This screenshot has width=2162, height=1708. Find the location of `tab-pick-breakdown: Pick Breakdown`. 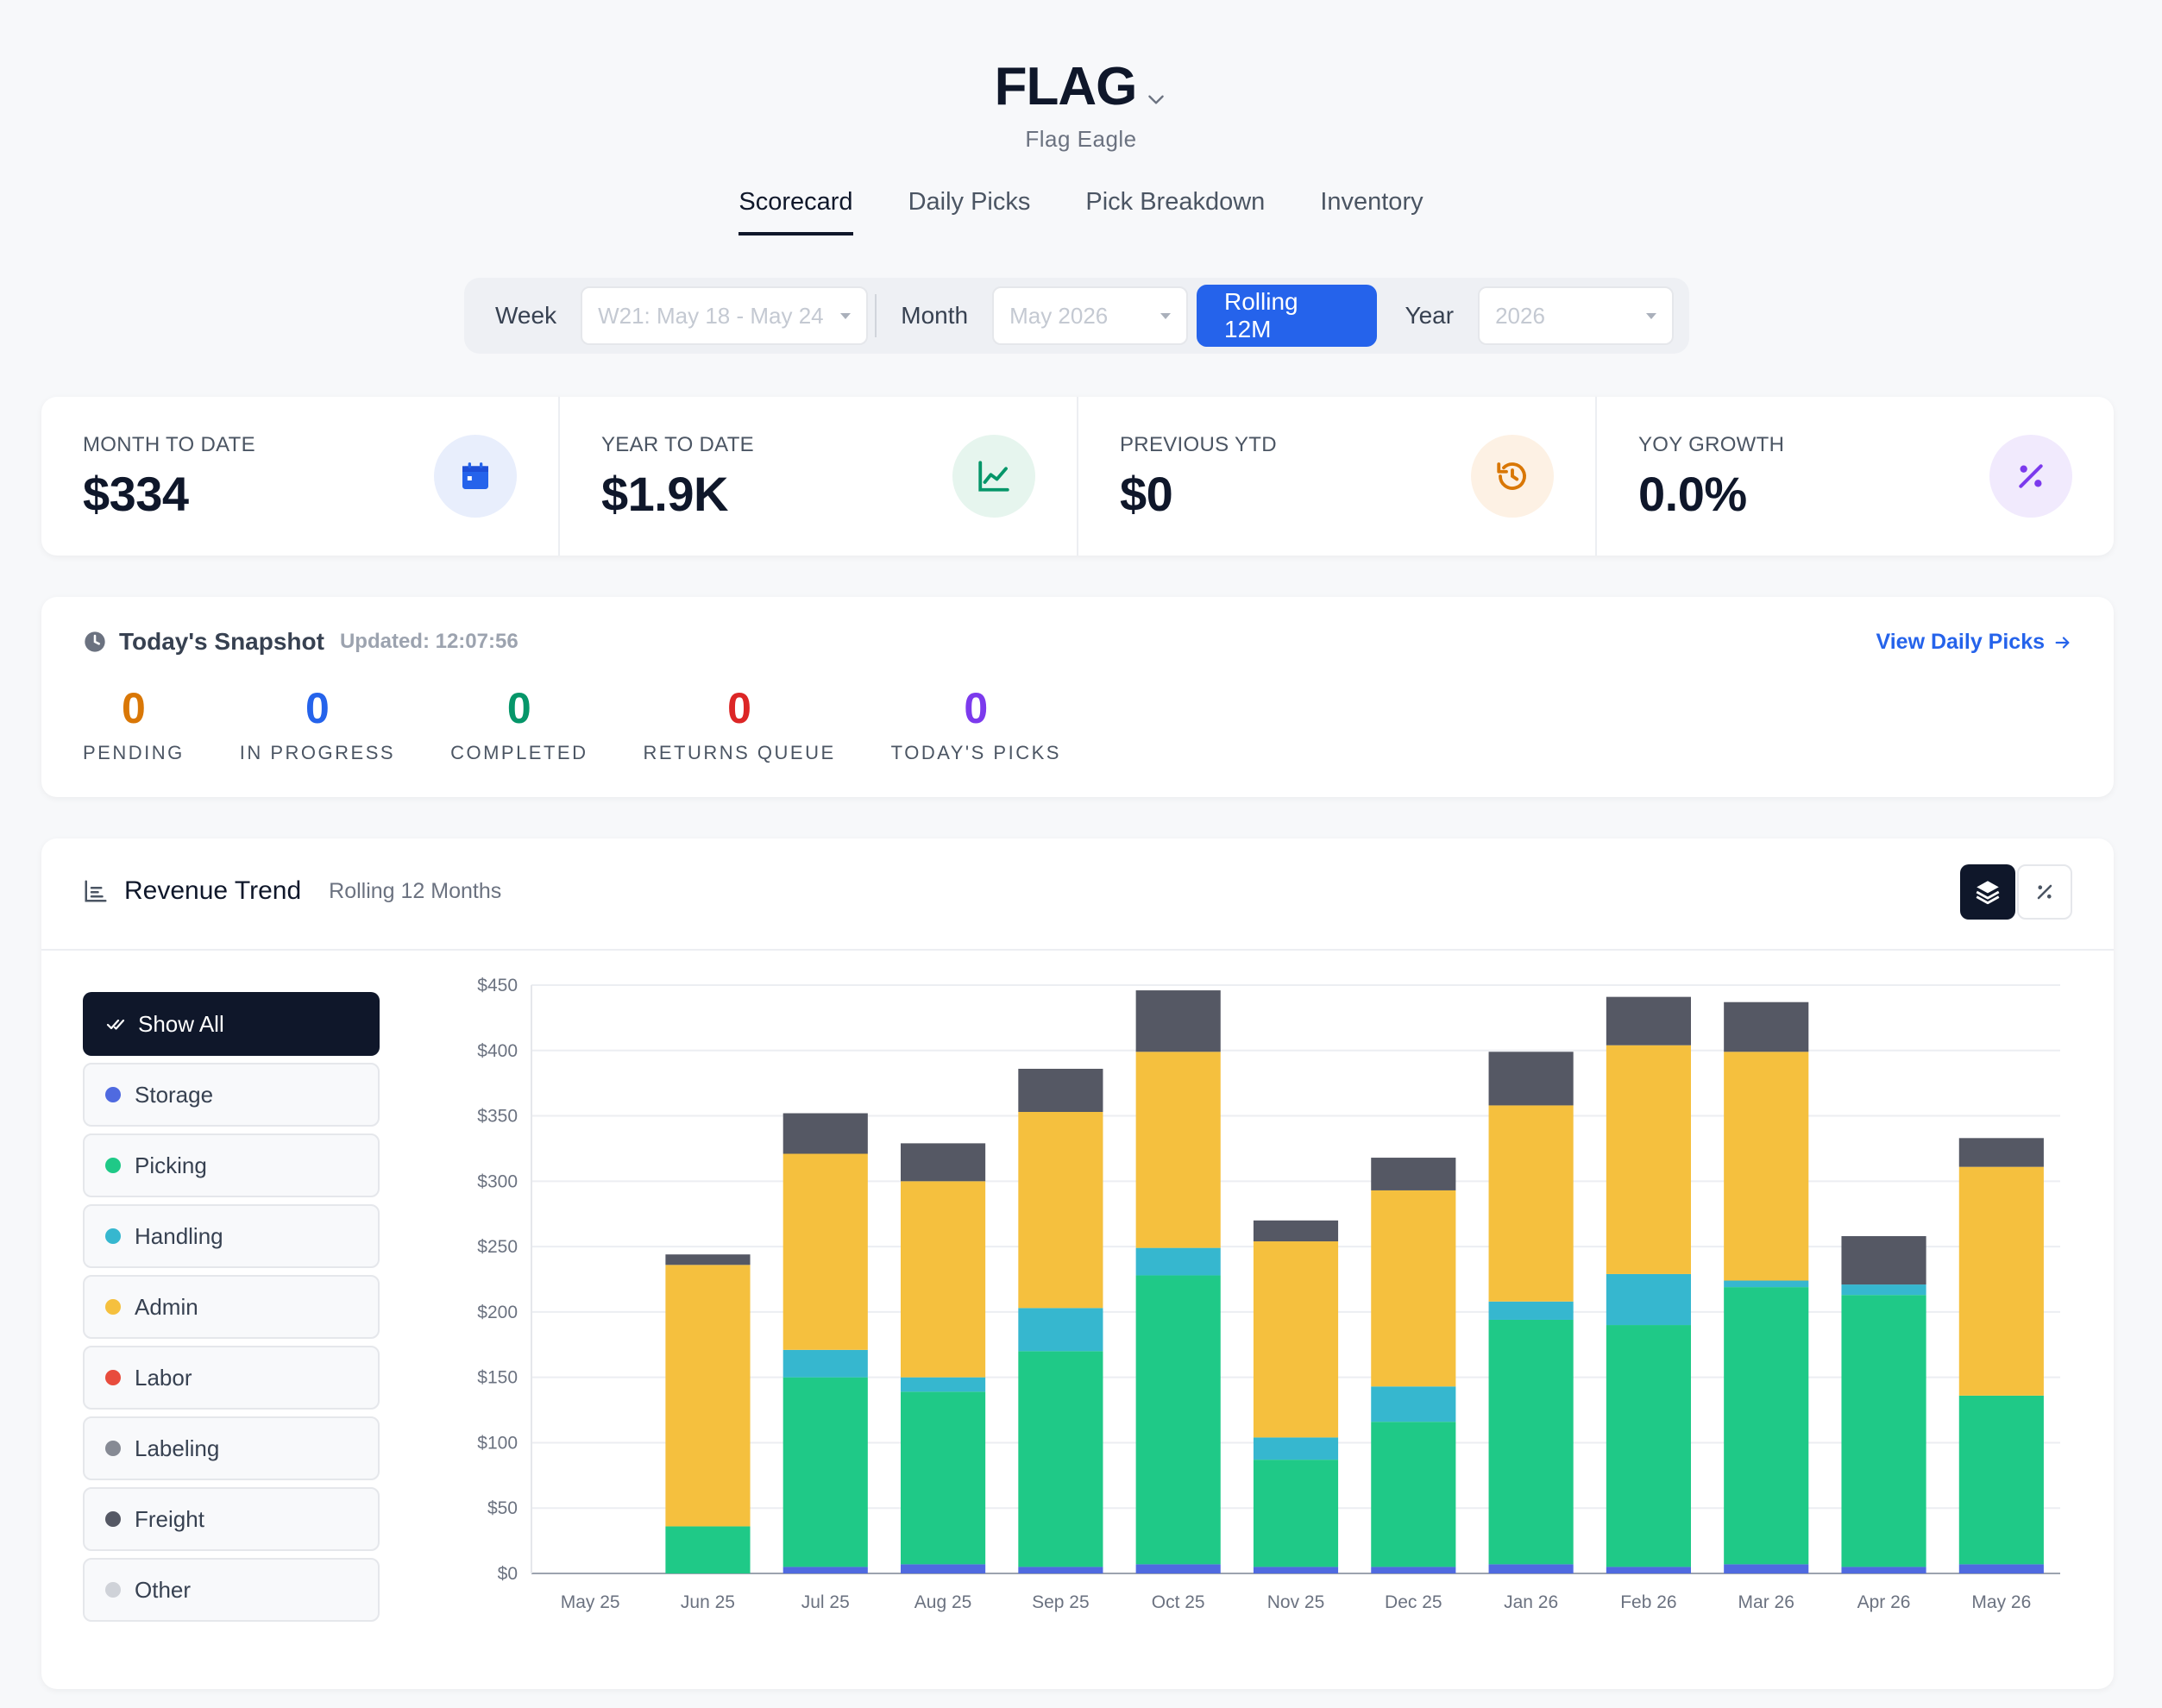

tab-pick-breakdown: Pick Breakdown is located at coordinates (1175, 202).